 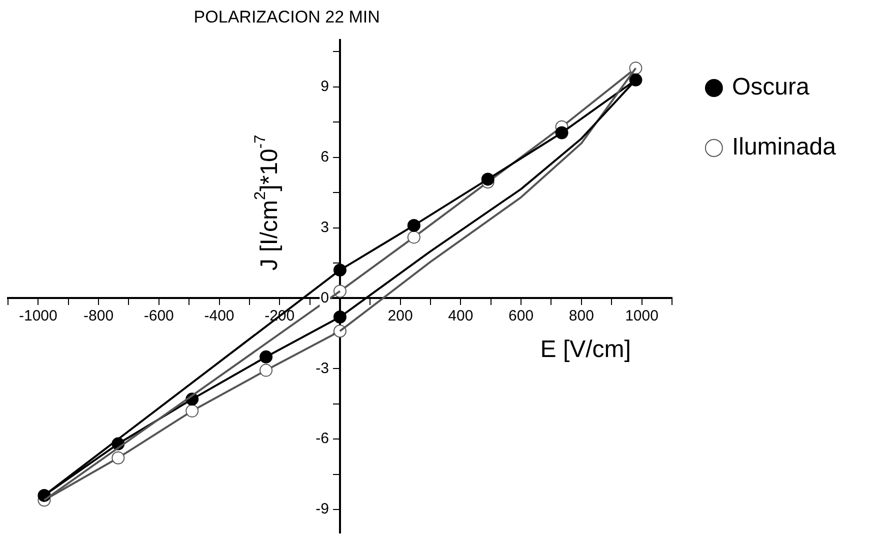 I want to click on y-axis-title: J [I/cm2]*10-7, so click(x=267, y=202).